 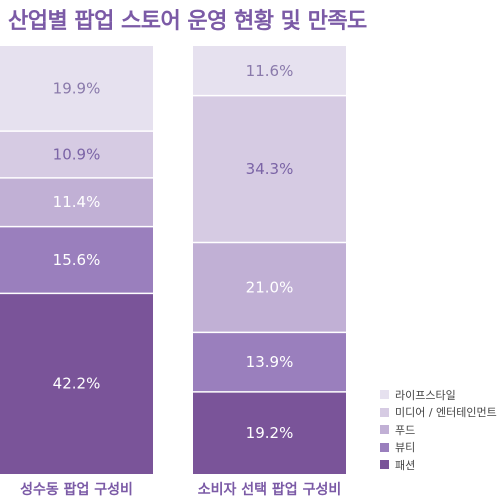 I want to click on category-label: 성수동 팝업 구성비, so click(x=76, y=489).